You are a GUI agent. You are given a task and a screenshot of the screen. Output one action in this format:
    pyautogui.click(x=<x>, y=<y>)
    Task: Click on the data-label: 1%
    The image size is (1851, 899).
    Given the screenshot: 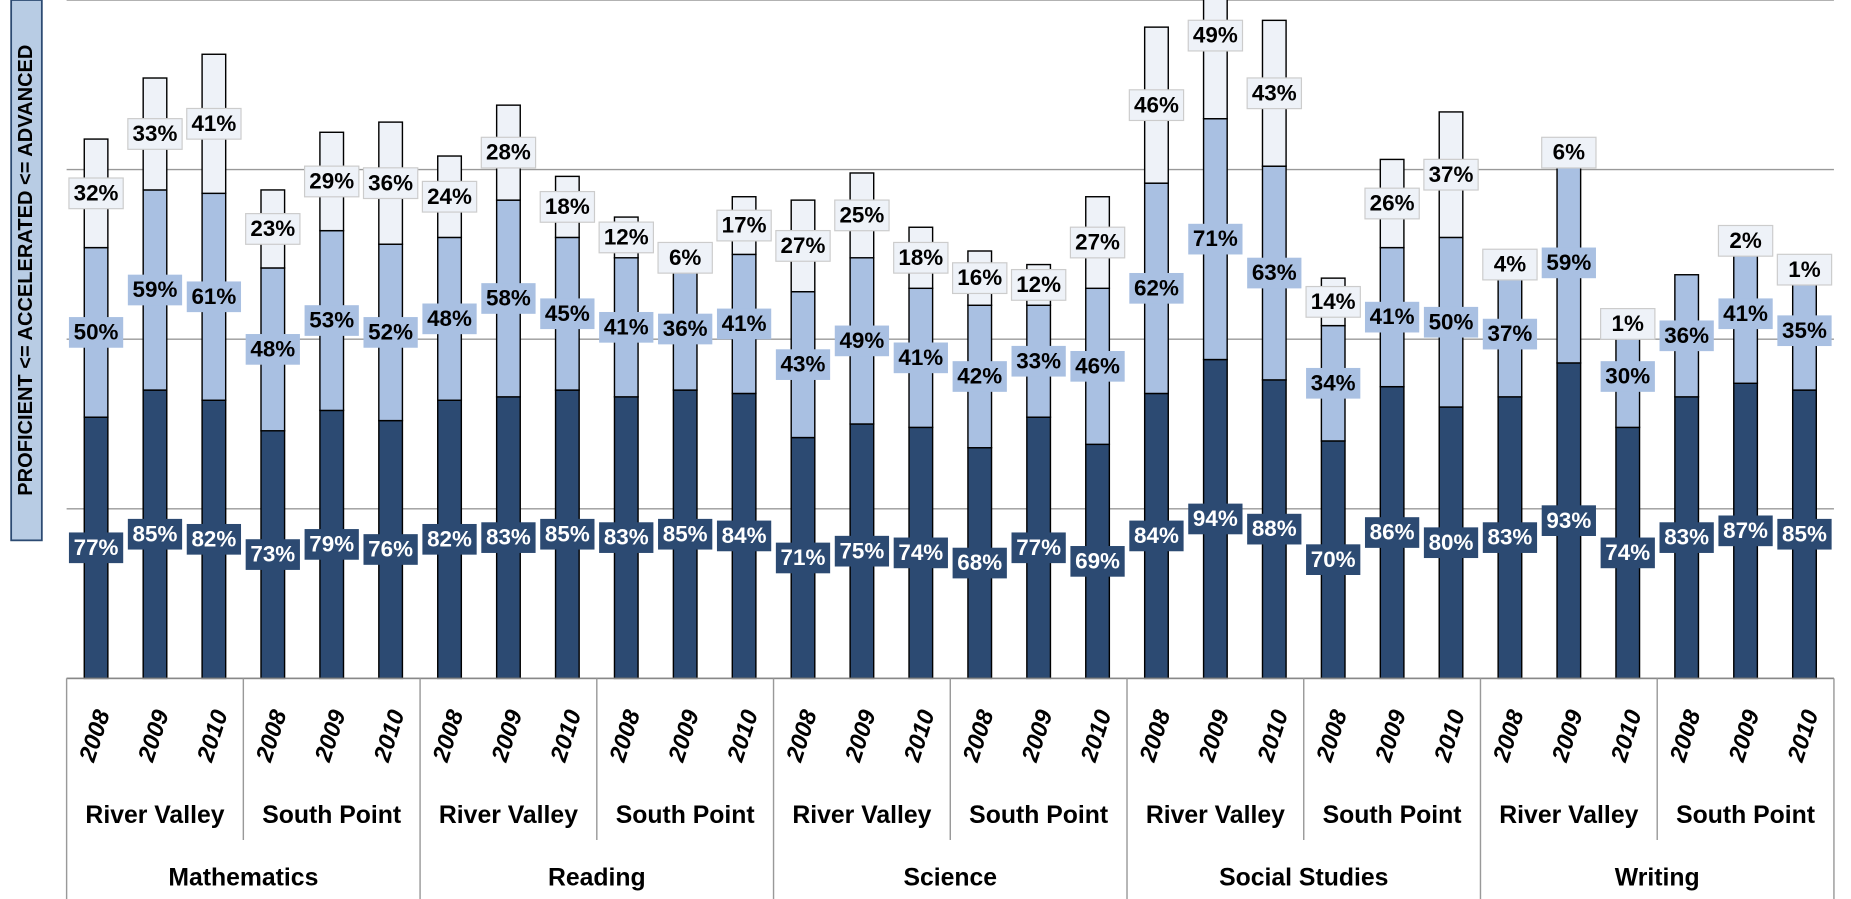 What is the action you would take?
    pyautogui.click(x=1628, y=323)
    